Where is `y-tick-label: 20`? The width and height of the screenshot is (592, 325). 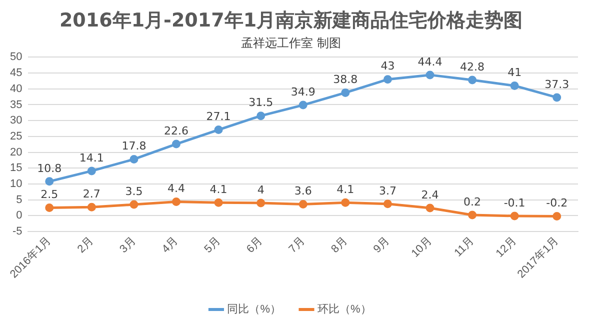
y-tick-label: 20 is located at coordinates (16, 152).